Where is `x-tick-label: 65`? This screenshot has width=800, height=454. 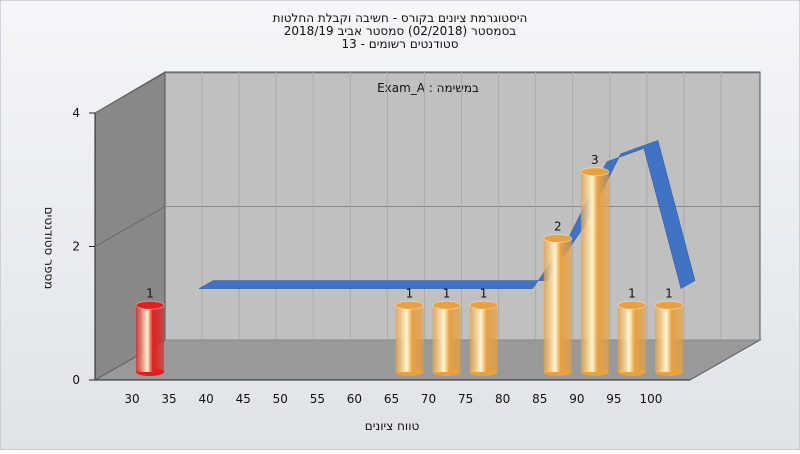 x-tick-label: 65 is located at coordinates (391, 399).